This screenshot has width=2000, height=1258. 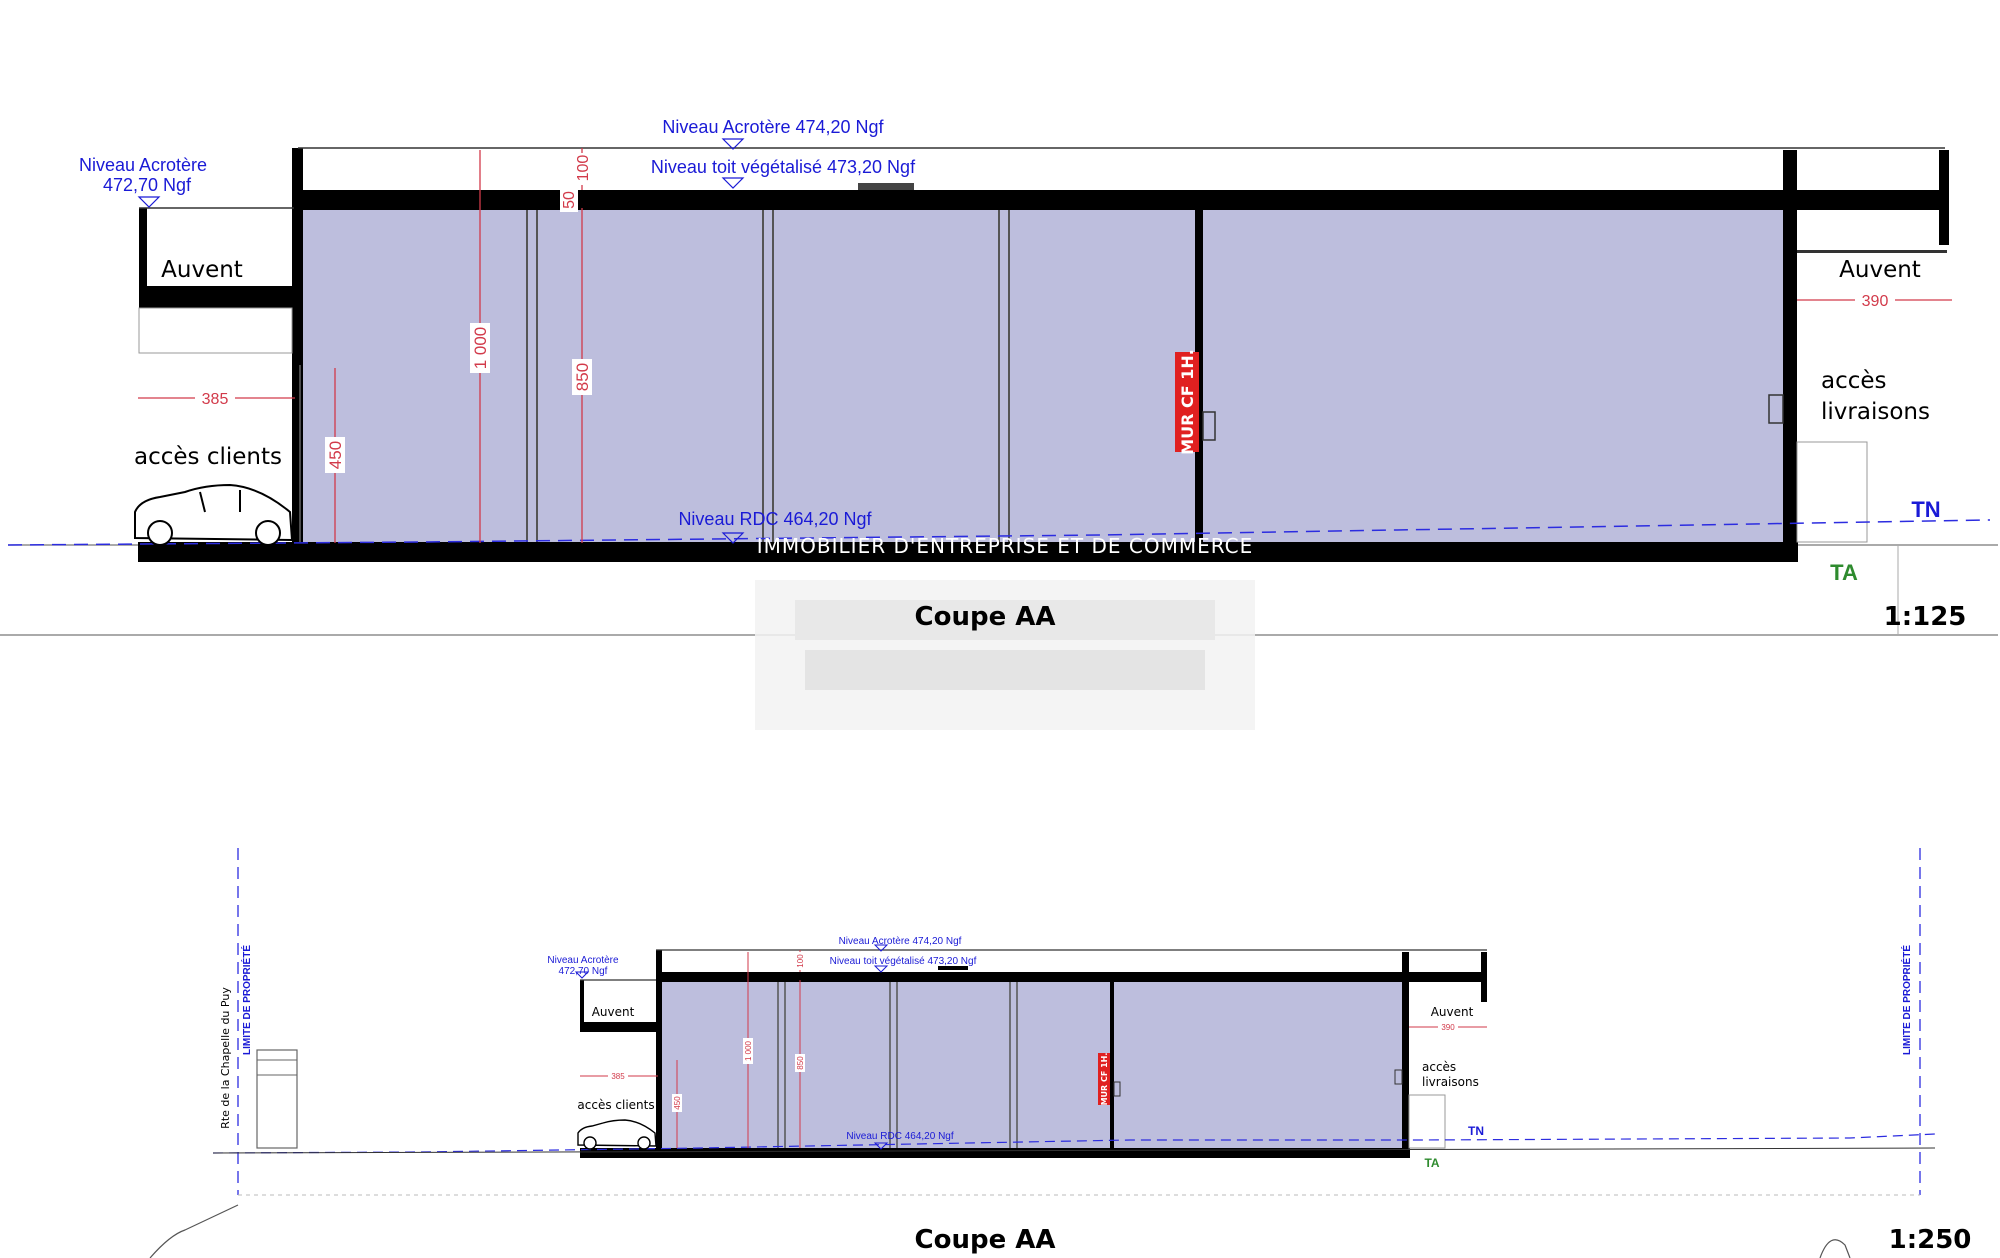 I want to click on property-limit-right-label: LIMITE DE PROPRIÉTÉ, so click(x=1906, y=1000).